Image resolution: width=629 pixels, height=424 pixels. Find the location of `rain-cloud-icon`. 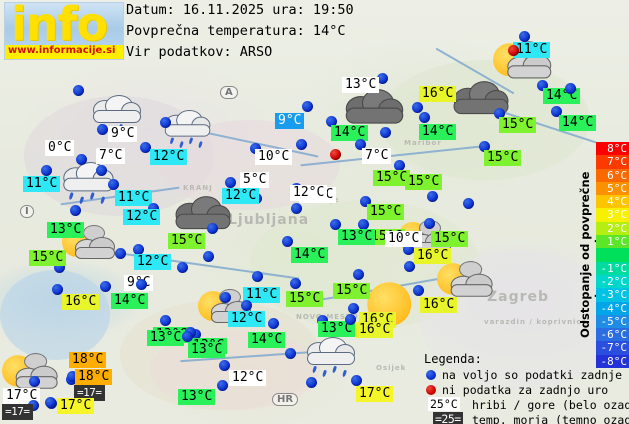

rain-cloud-icon is located at coordinates (117, 118).